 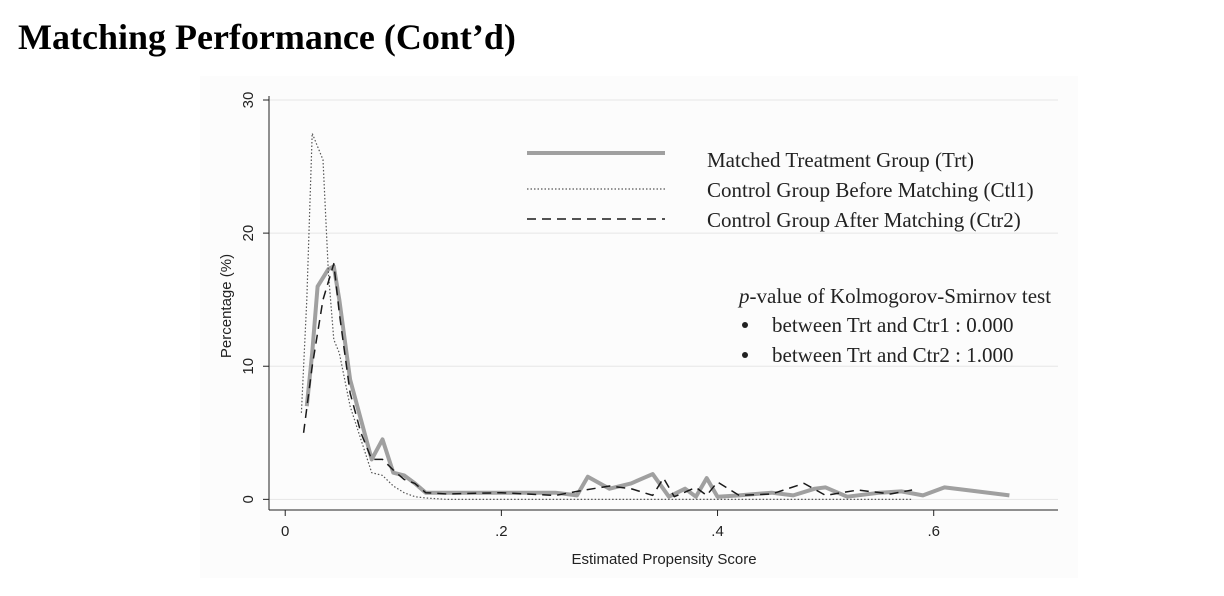 I want to click on legend-label-trt: Matched Treatment Group (Trt), so click(x=840, y=160).